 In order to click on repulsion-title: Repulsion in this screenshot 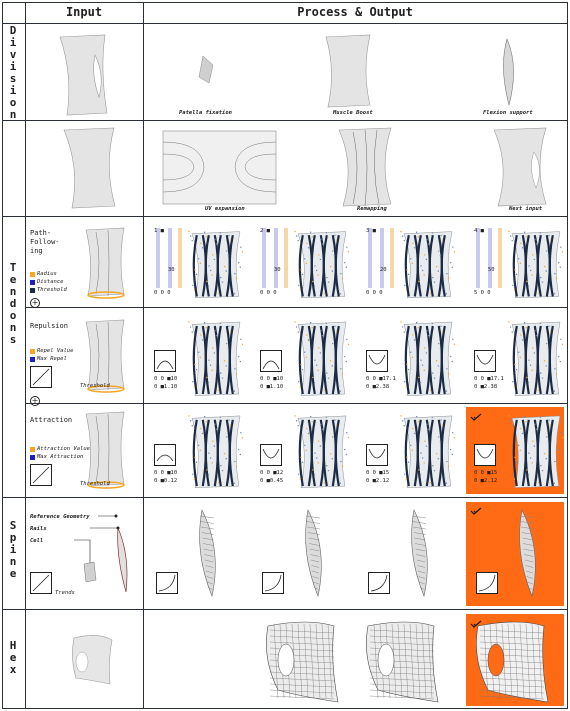, I will do `click(49, 326)`.